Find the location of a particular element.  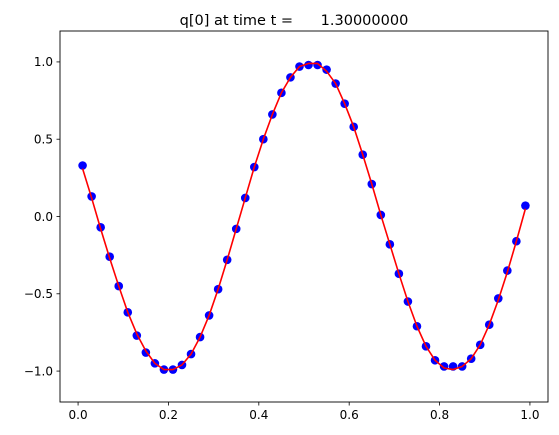

y-tick-label: 1.0 is located at coordinates (43, 62).